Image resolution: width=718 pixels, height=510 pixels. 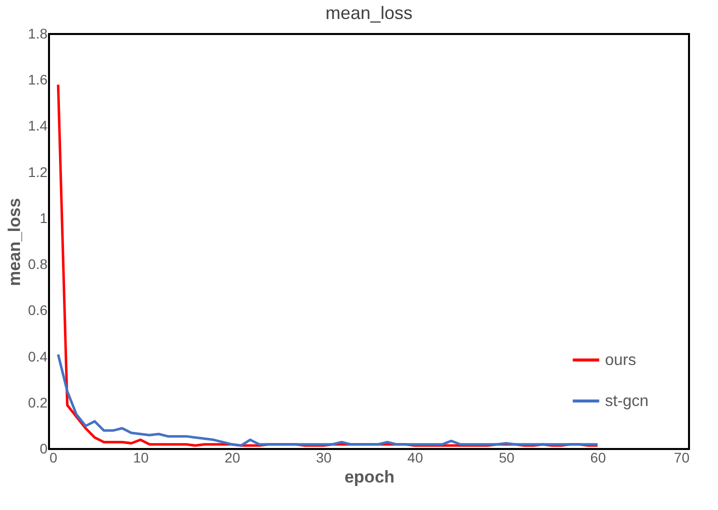 I want to click on y-tick-label: 1.4, so click(x=38, y=126).